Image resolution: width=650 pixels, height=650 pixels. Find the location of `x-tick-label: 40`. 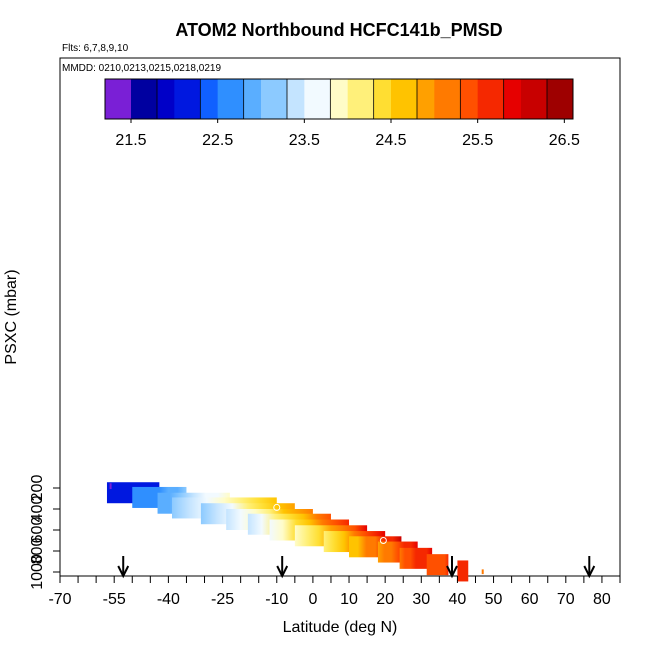

x-tick-label: 40 is located at coordinates (458, 599).